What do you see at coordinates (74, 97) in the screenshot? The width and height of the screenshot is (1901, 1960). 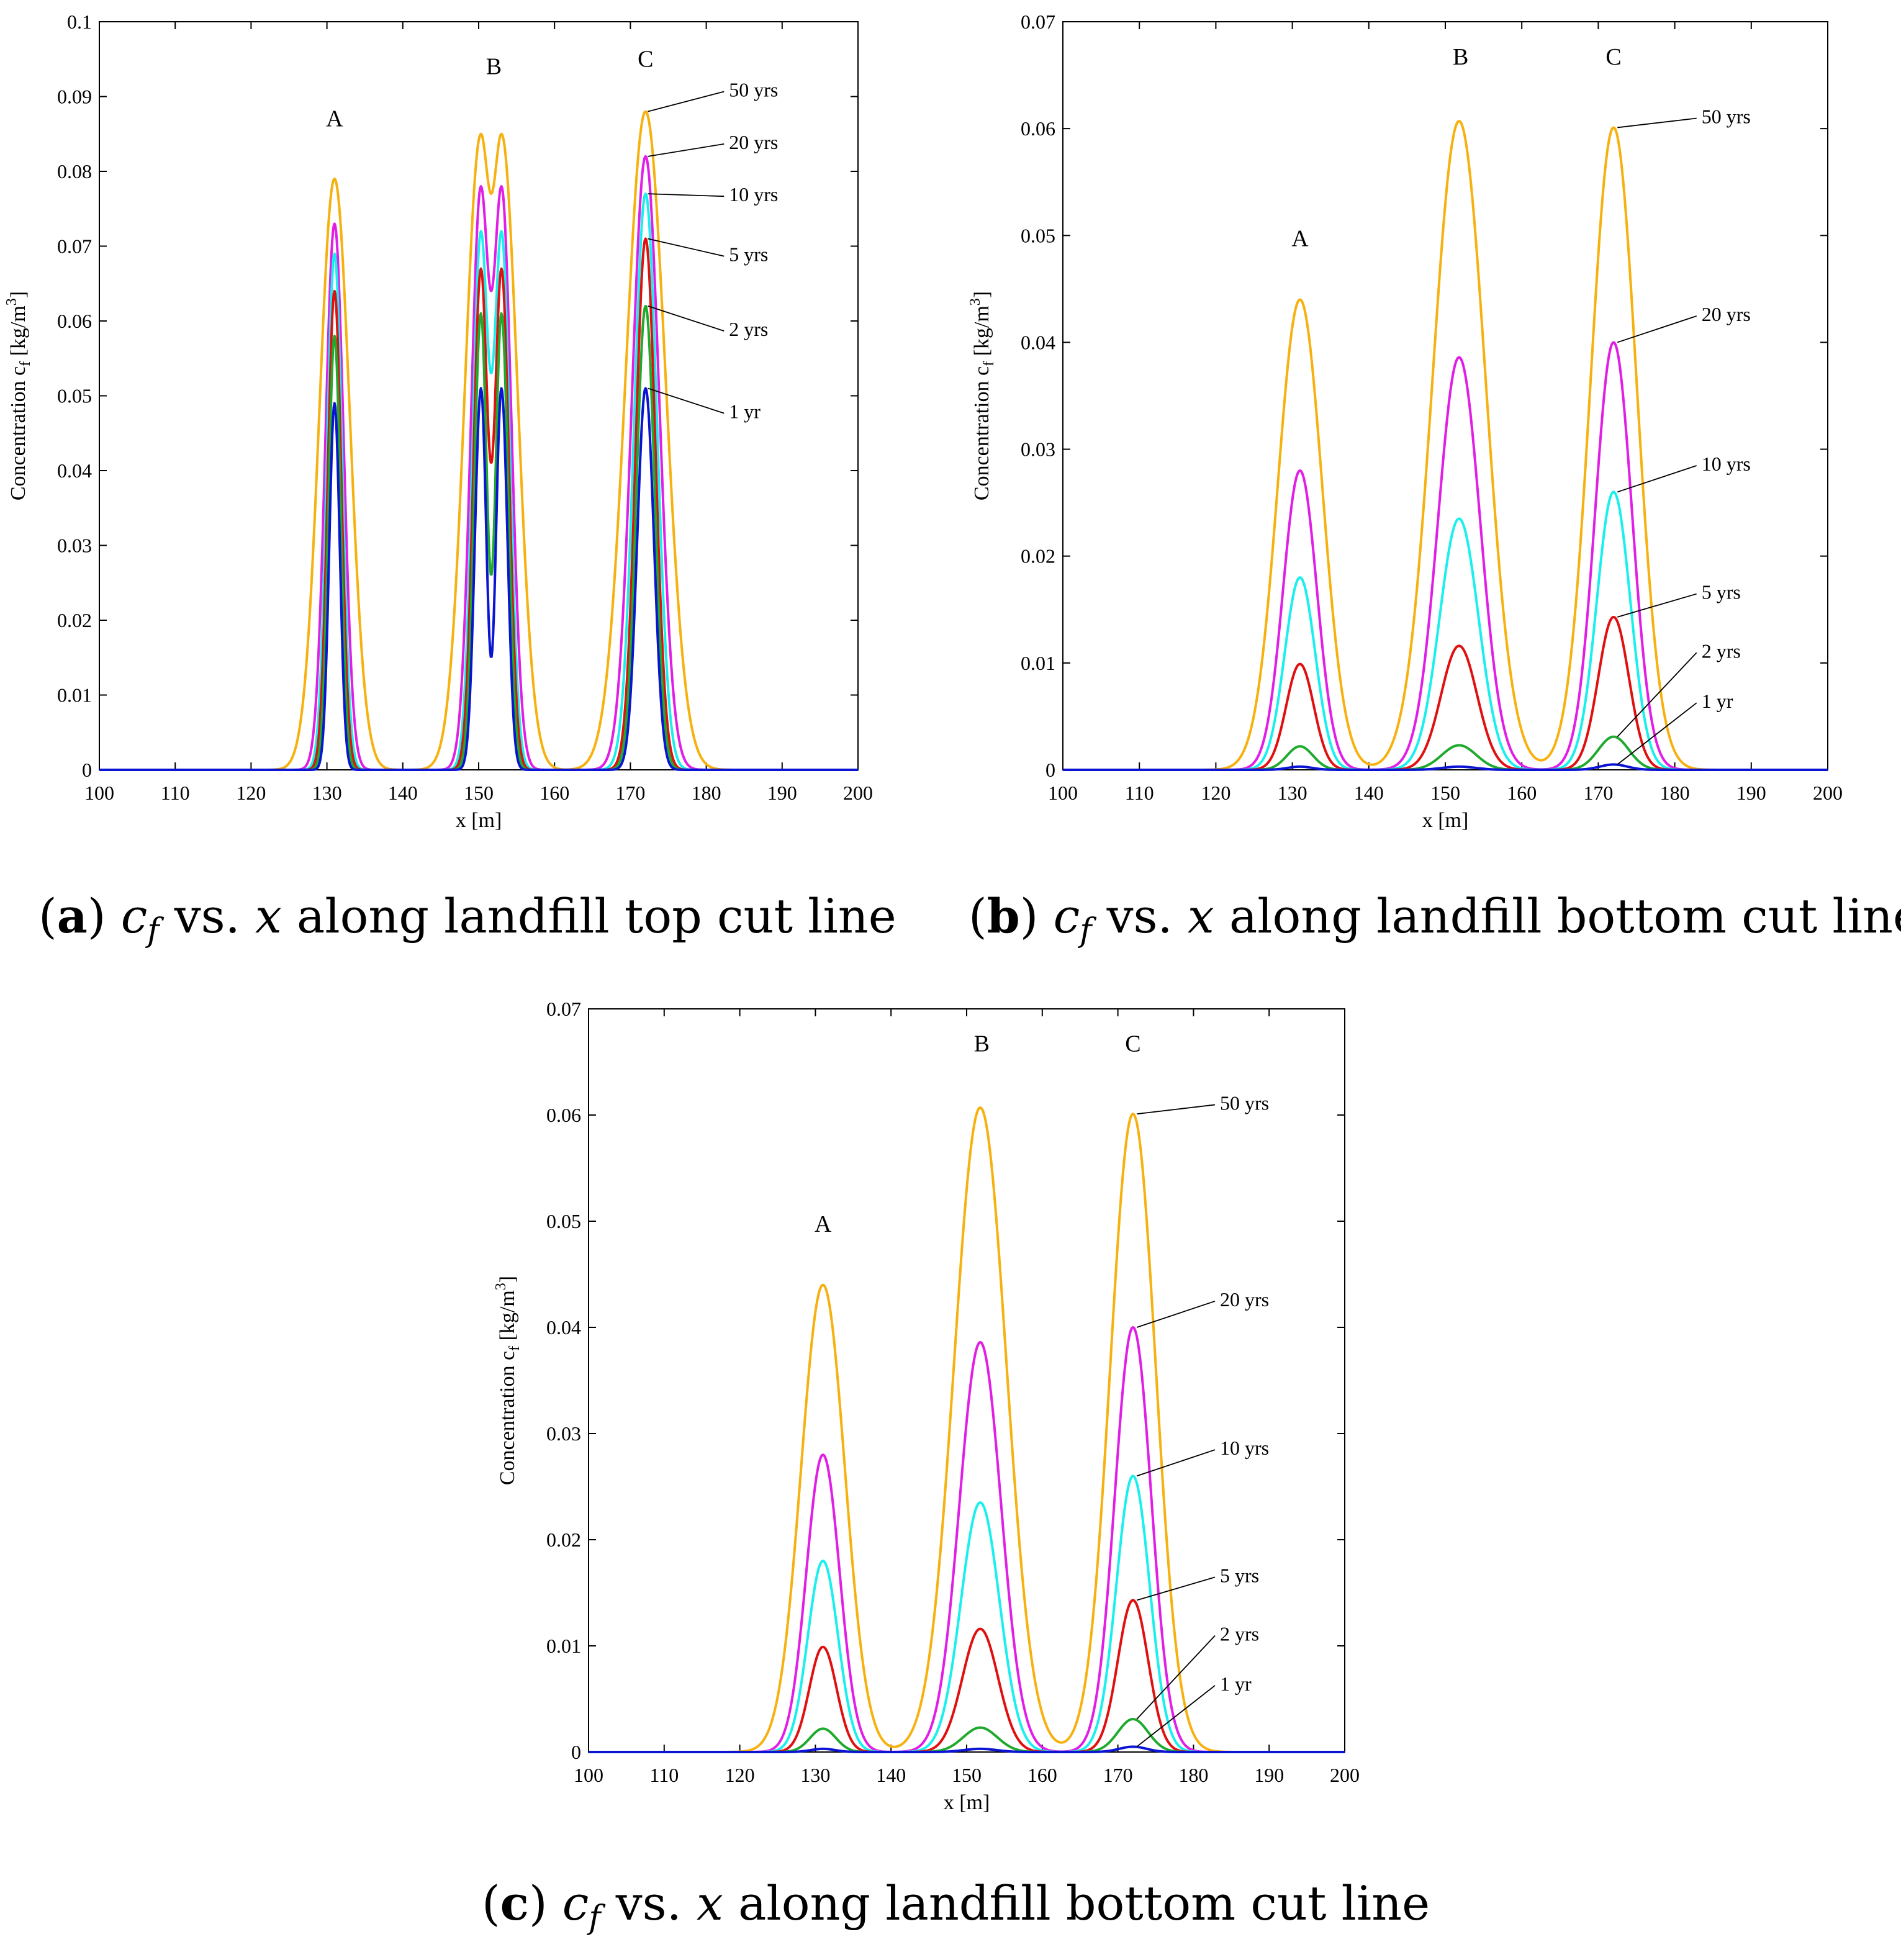 I see `y-tick-label: 0.09` at bounding box center [74, 97].